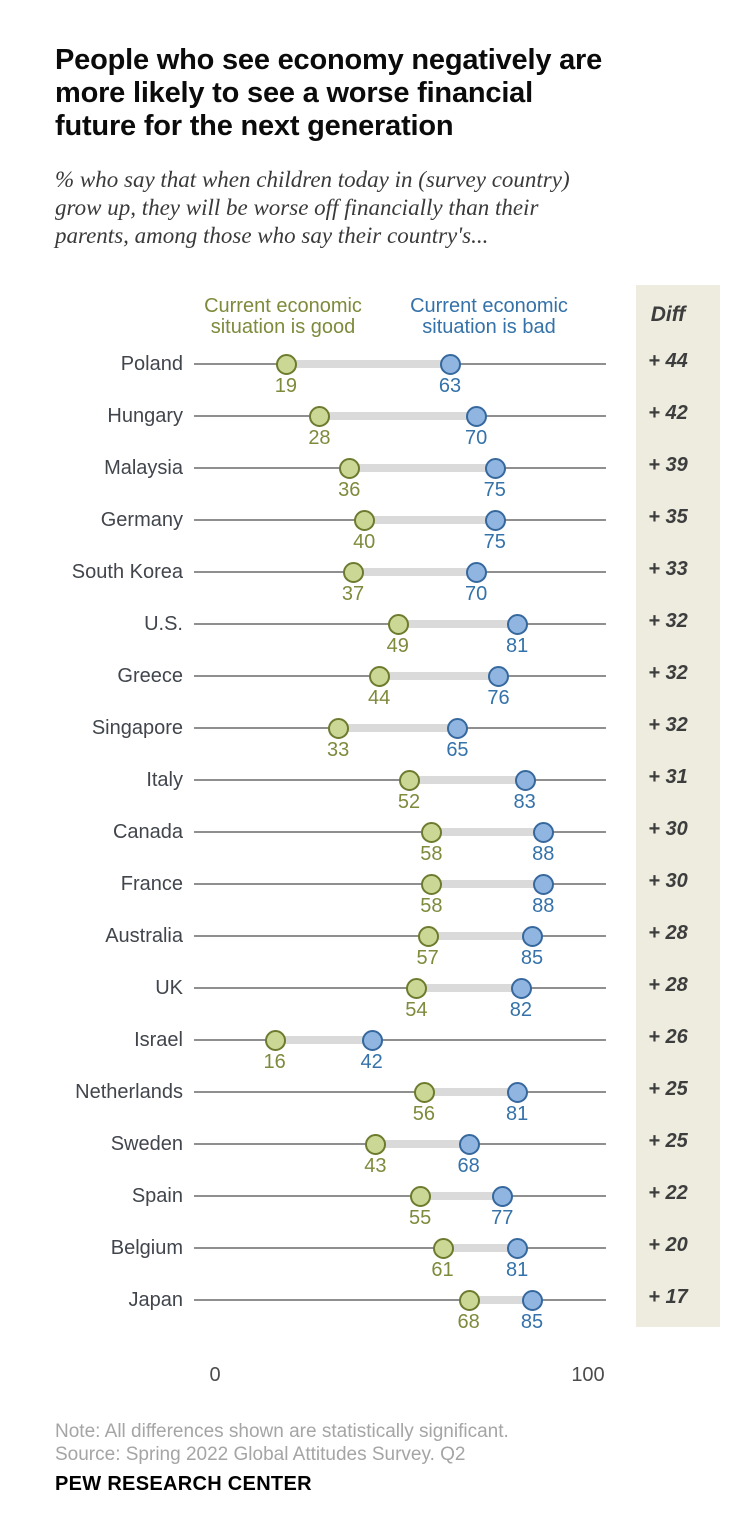 Image resolution: width=739 pixels, height=1536 pixels. Describe the element at coordinates (147, 832) in the screenshot. I see `country-label: Canada` at that location.